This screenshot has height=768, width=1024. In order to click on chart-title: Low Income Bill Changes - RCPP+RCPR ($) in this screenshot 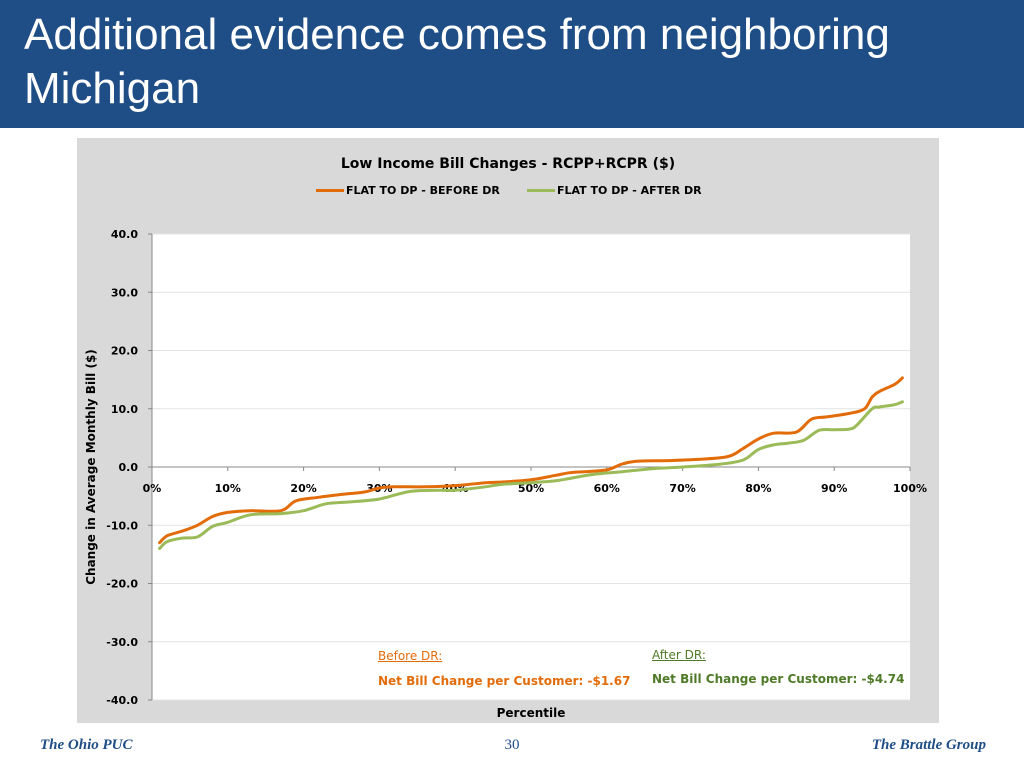, I will do `click(508, 164)`.